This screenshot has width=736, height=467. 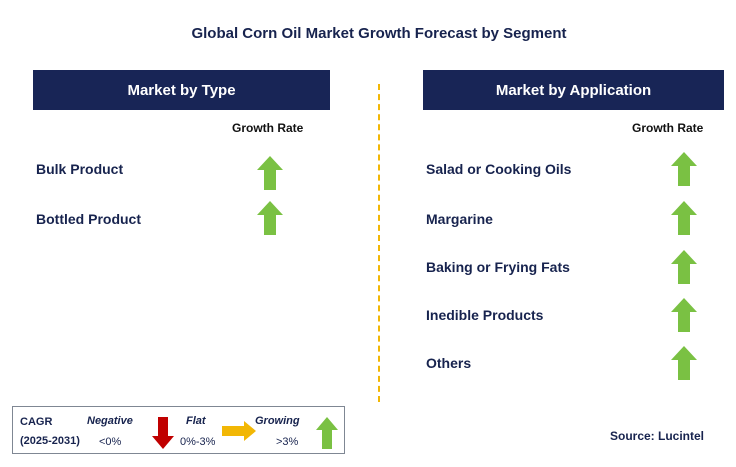 What do you see at coordinates (459, 219) in the screenshot?
I see `right-item-margarine: Margarine` at bounding box center [459, 219].